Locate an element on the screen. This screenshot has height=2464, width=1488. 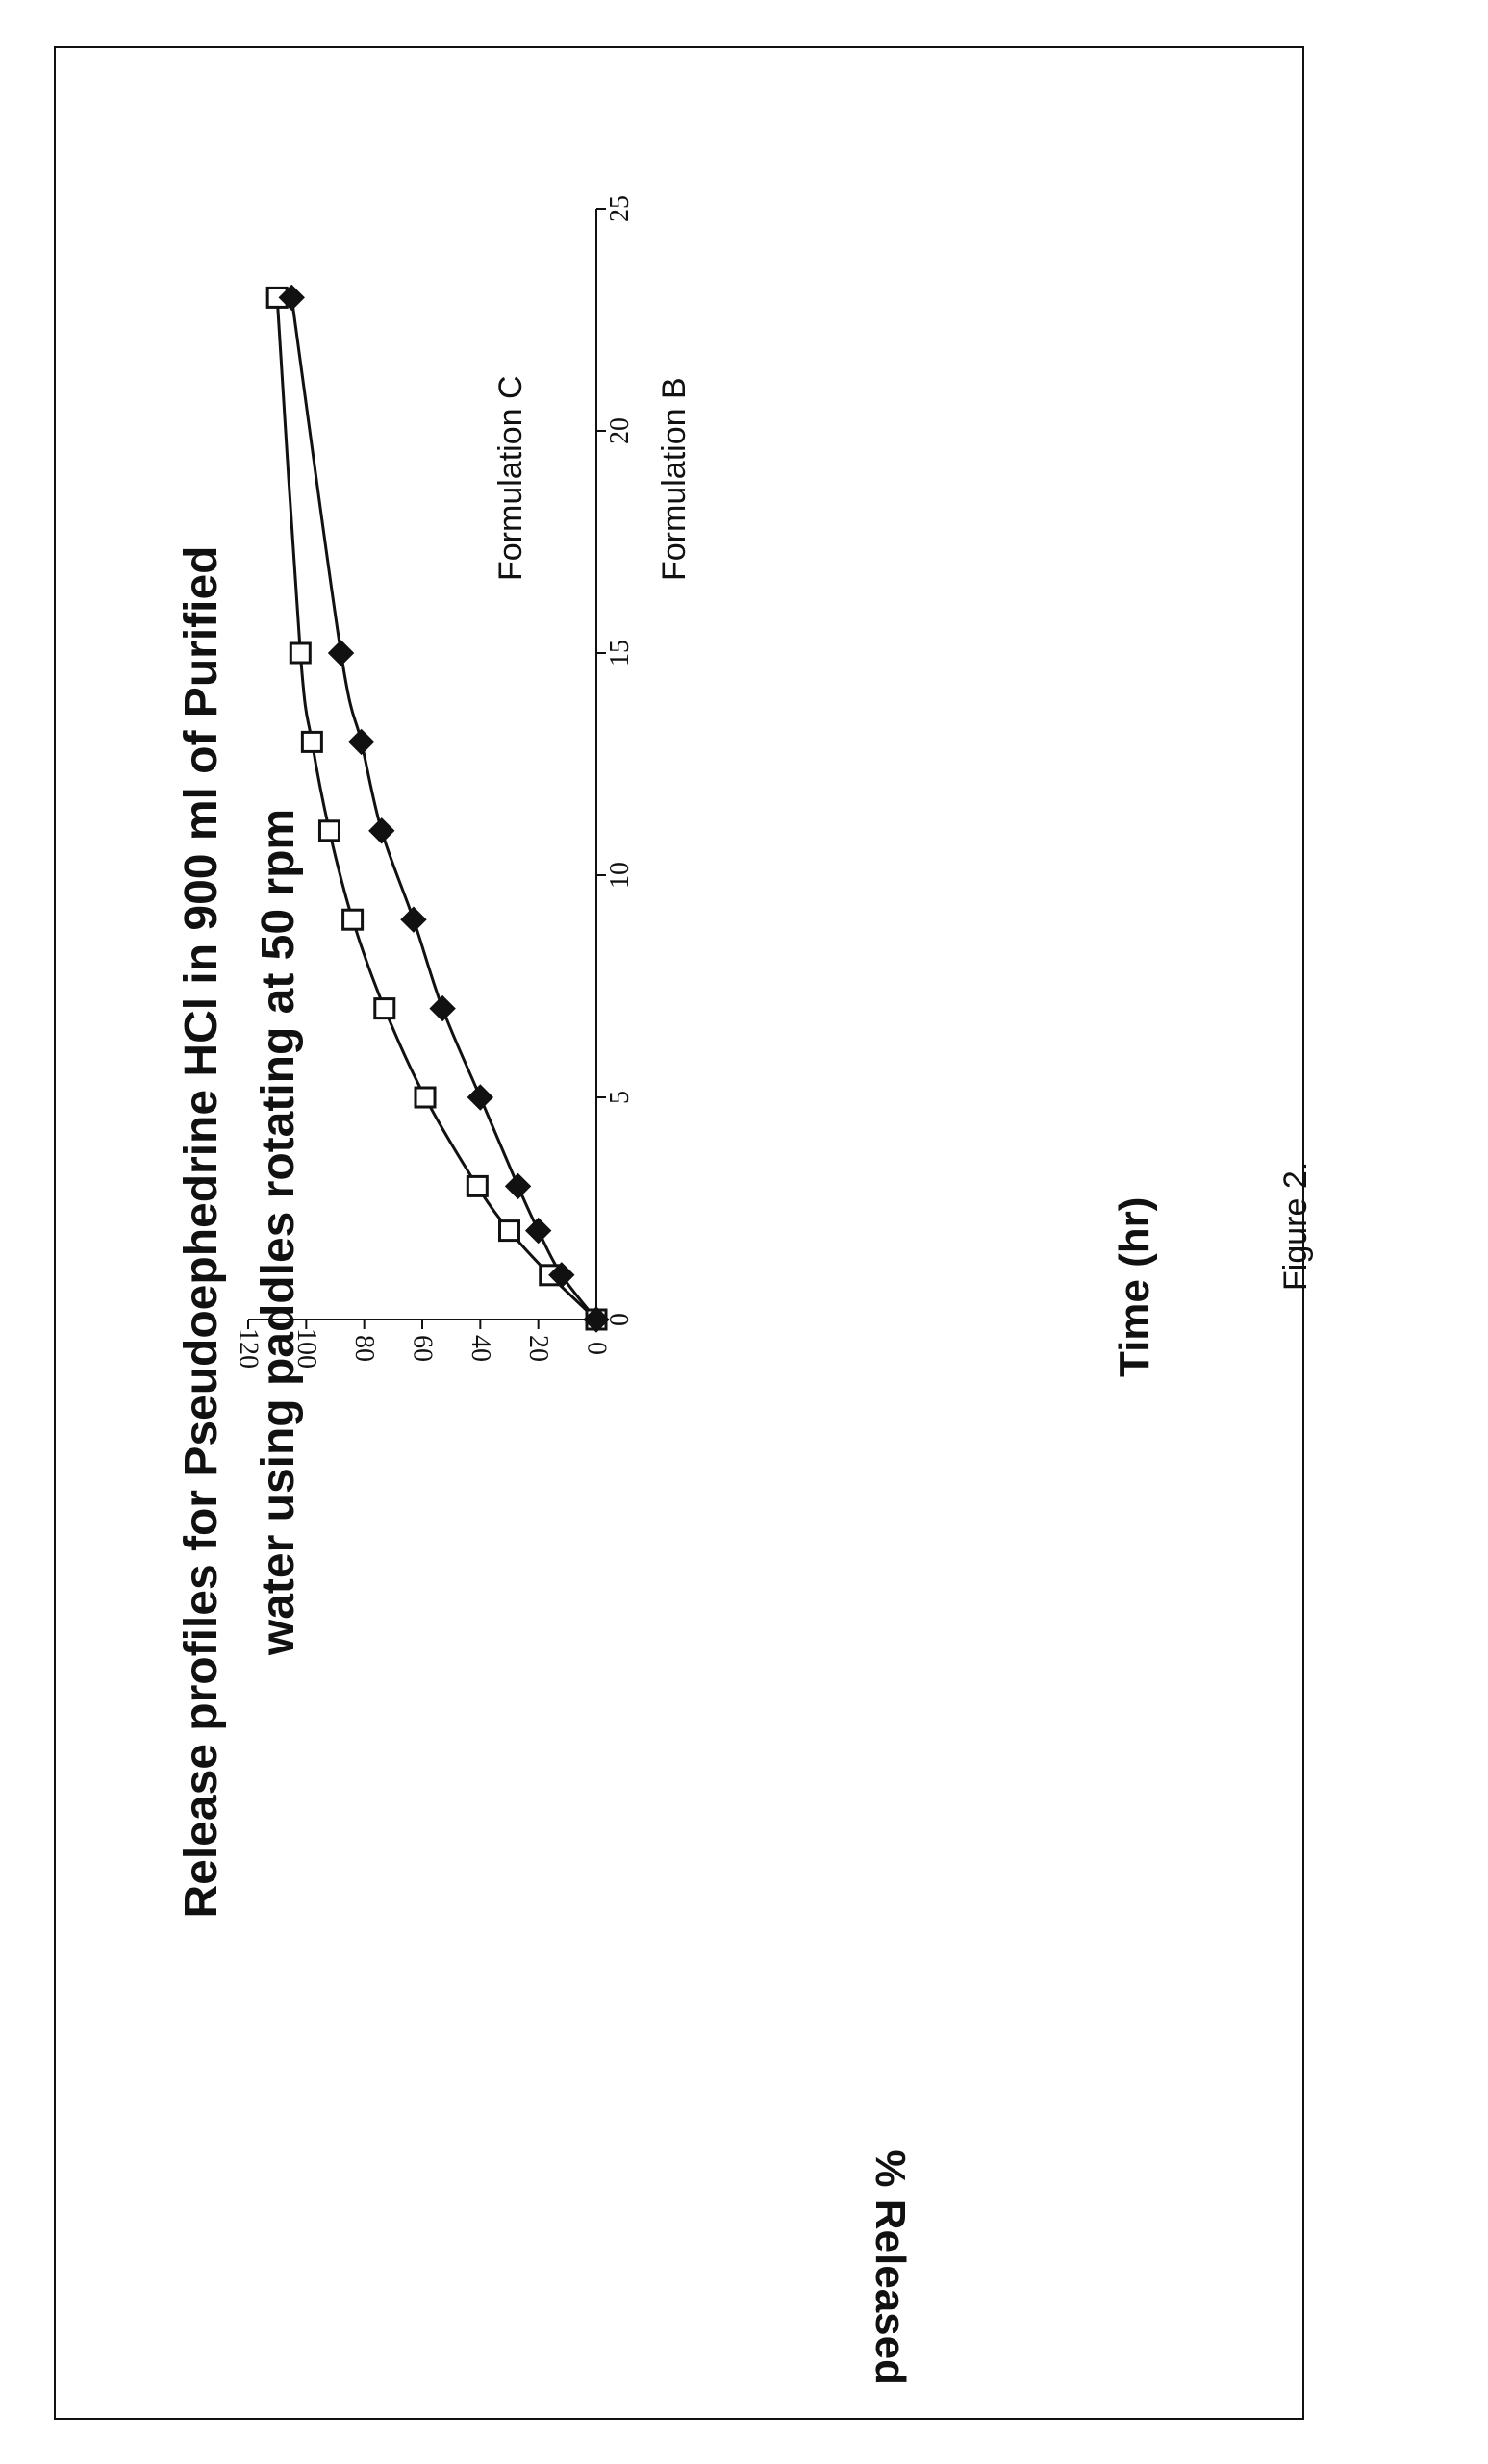
y-tick-label-group: 0 is located at coordinates (597, 1348).